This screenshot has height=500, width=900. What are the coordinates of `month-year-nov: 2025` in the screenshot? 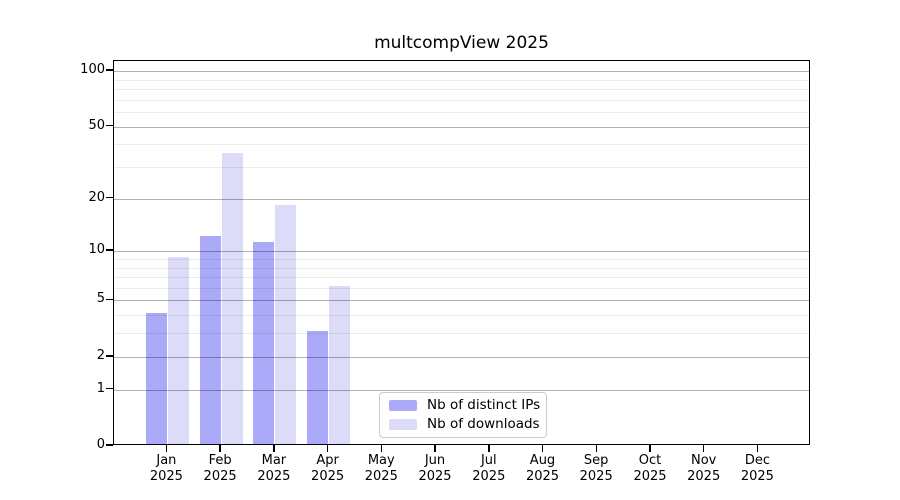 It's located at (704, 476).